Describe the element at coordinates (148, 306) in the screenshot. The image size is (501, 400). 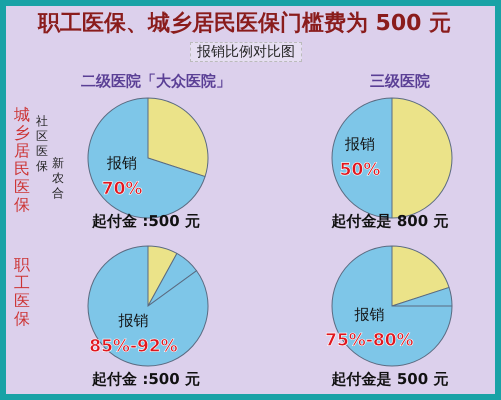
I see `pie-slice` at that location.